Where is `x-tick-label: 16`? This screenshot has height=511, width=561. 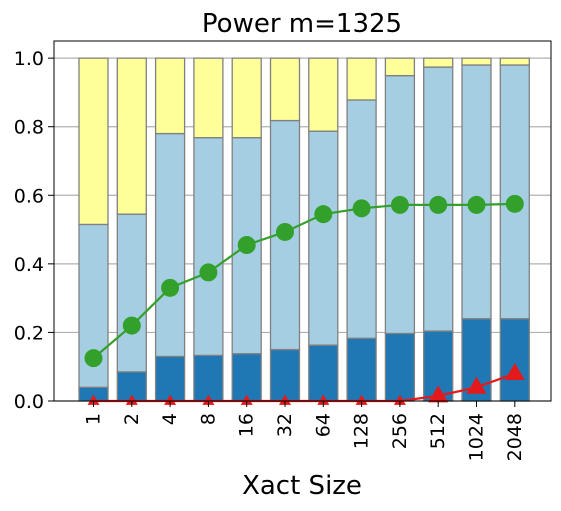
x-tick-label: 16 is located at coordinates (247, 425).